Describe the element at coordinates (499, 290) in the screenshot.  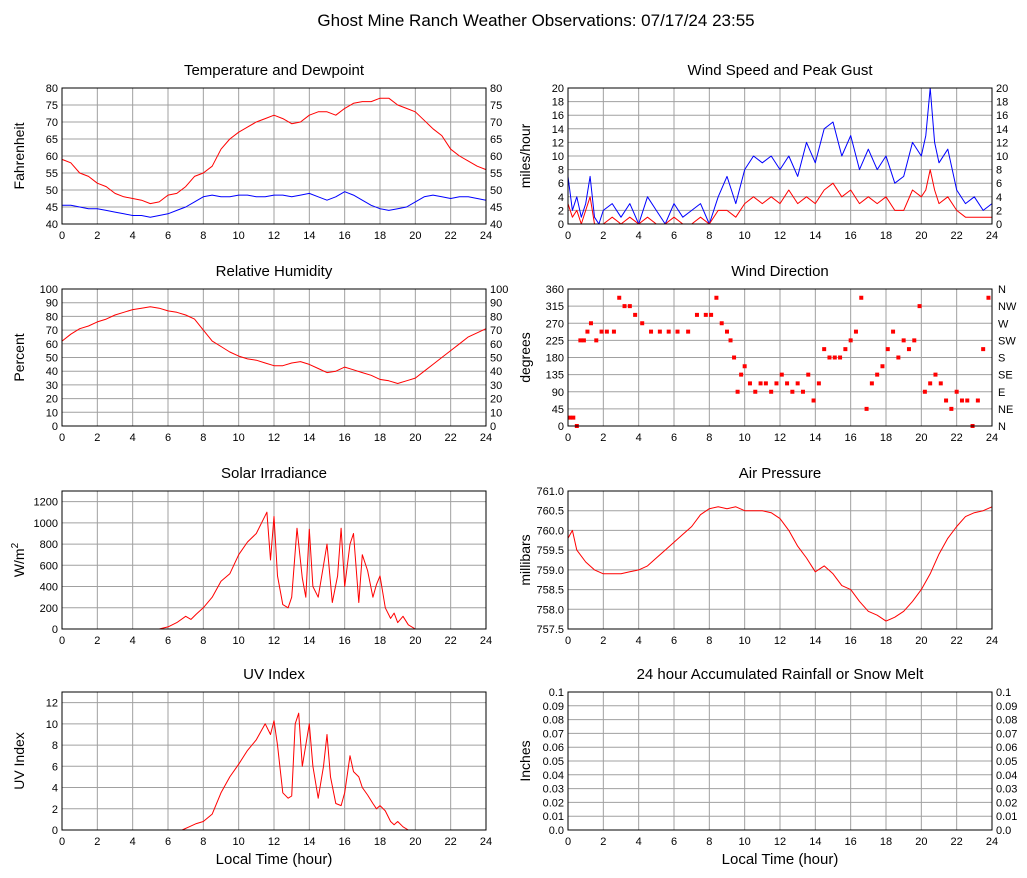
I see `y-tick-label-right: 100` at that location.